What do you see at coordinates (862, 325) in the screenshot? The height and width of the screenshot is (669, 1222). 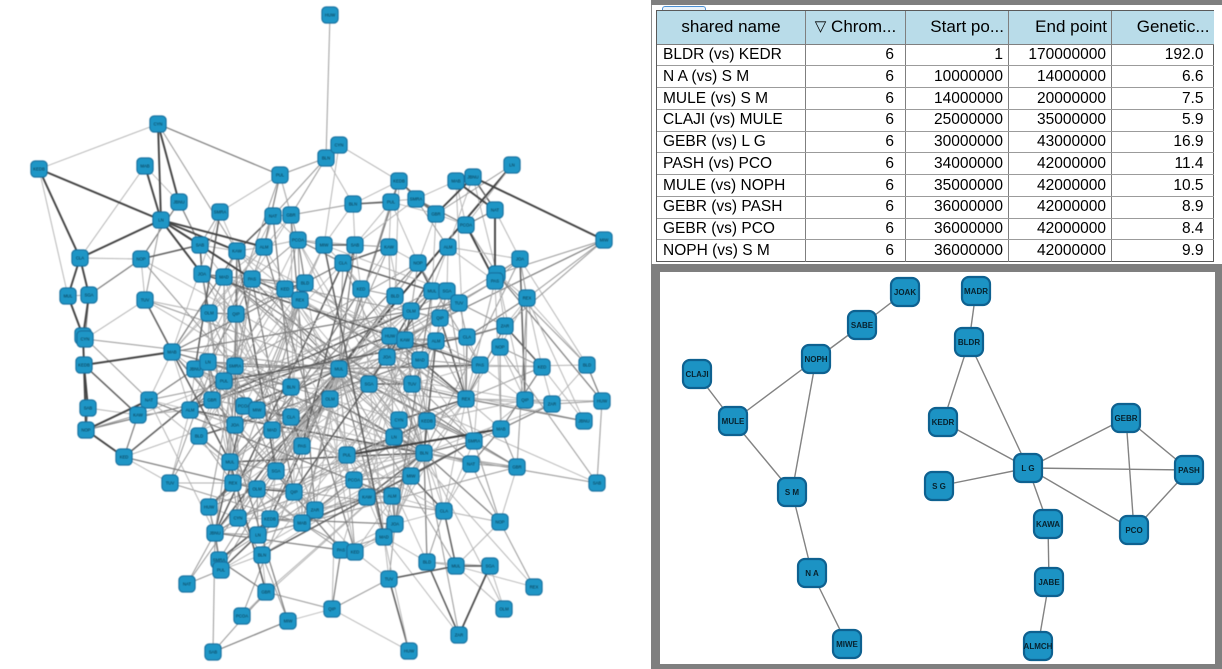 I see `svg-text: SABE` at bounding box center [862, 325].